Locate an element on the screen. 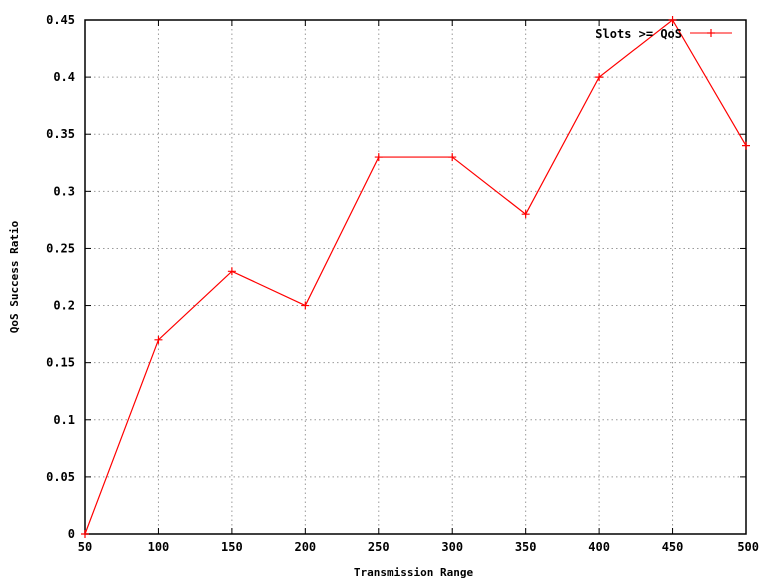 Image resolution: width=761 pixels, height=581 pixels. y-tick-label: 0.35 is located at coordinates (60, 134).